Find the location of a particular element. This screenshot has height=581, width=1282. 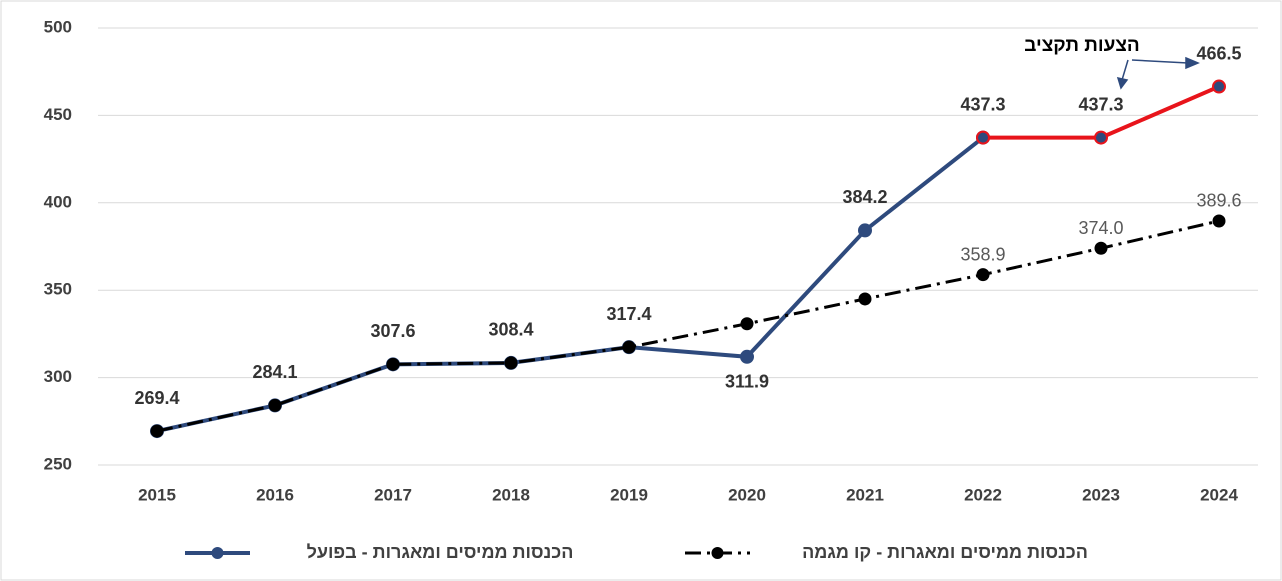

data-label: 284.1 is located at coordinates (274, 372).